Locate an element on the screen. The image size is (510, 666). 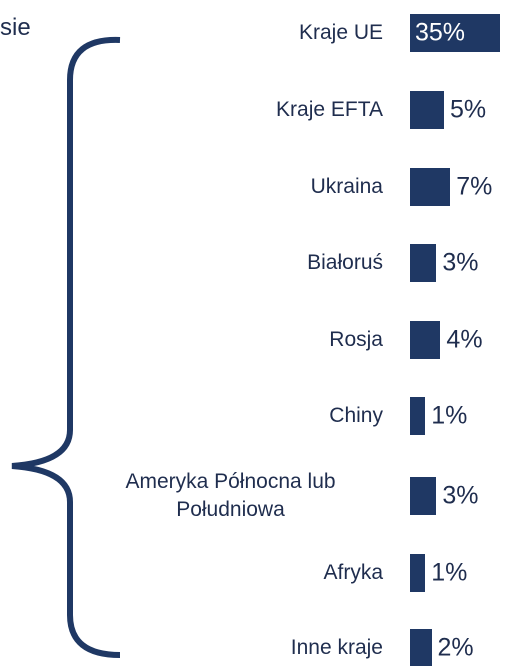
category-label: Białoruś is located at coordinates (345, 262).